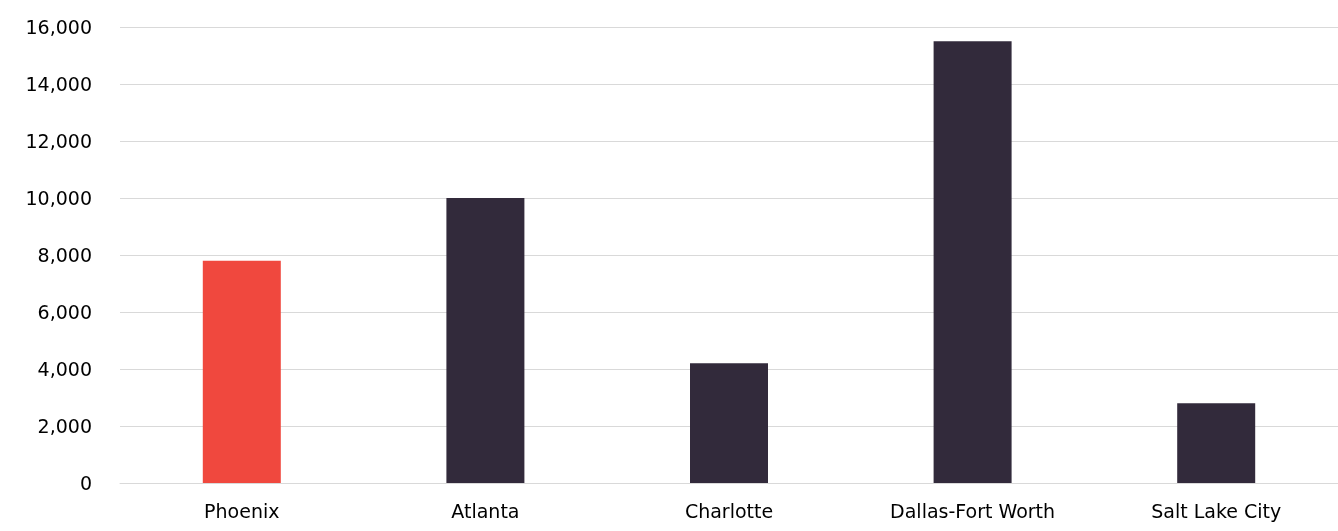 The height and width of the screenshot is (531, 1338). What do you see at coordinates (485, 510) in the screenshot?
I see `x-tick-label: Atlanta` at bounding box center [485, 510].